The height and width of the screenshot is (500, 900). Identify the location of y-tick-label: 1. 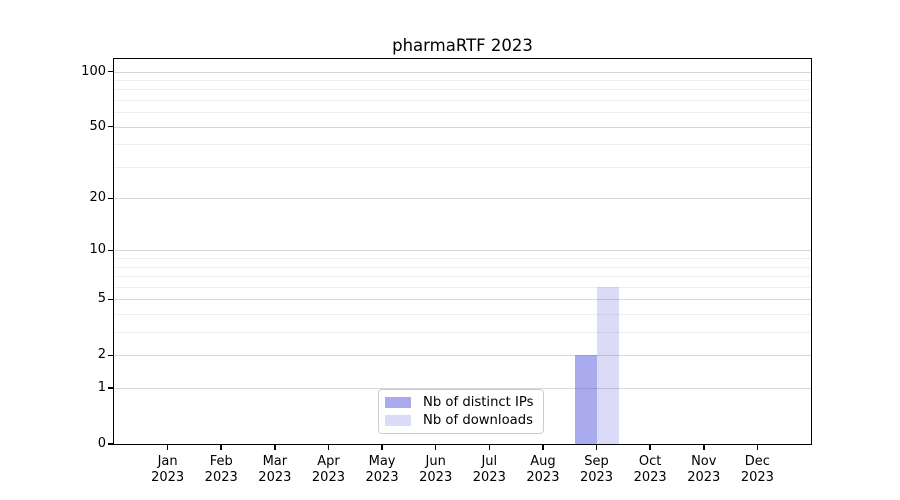
(101, 388).